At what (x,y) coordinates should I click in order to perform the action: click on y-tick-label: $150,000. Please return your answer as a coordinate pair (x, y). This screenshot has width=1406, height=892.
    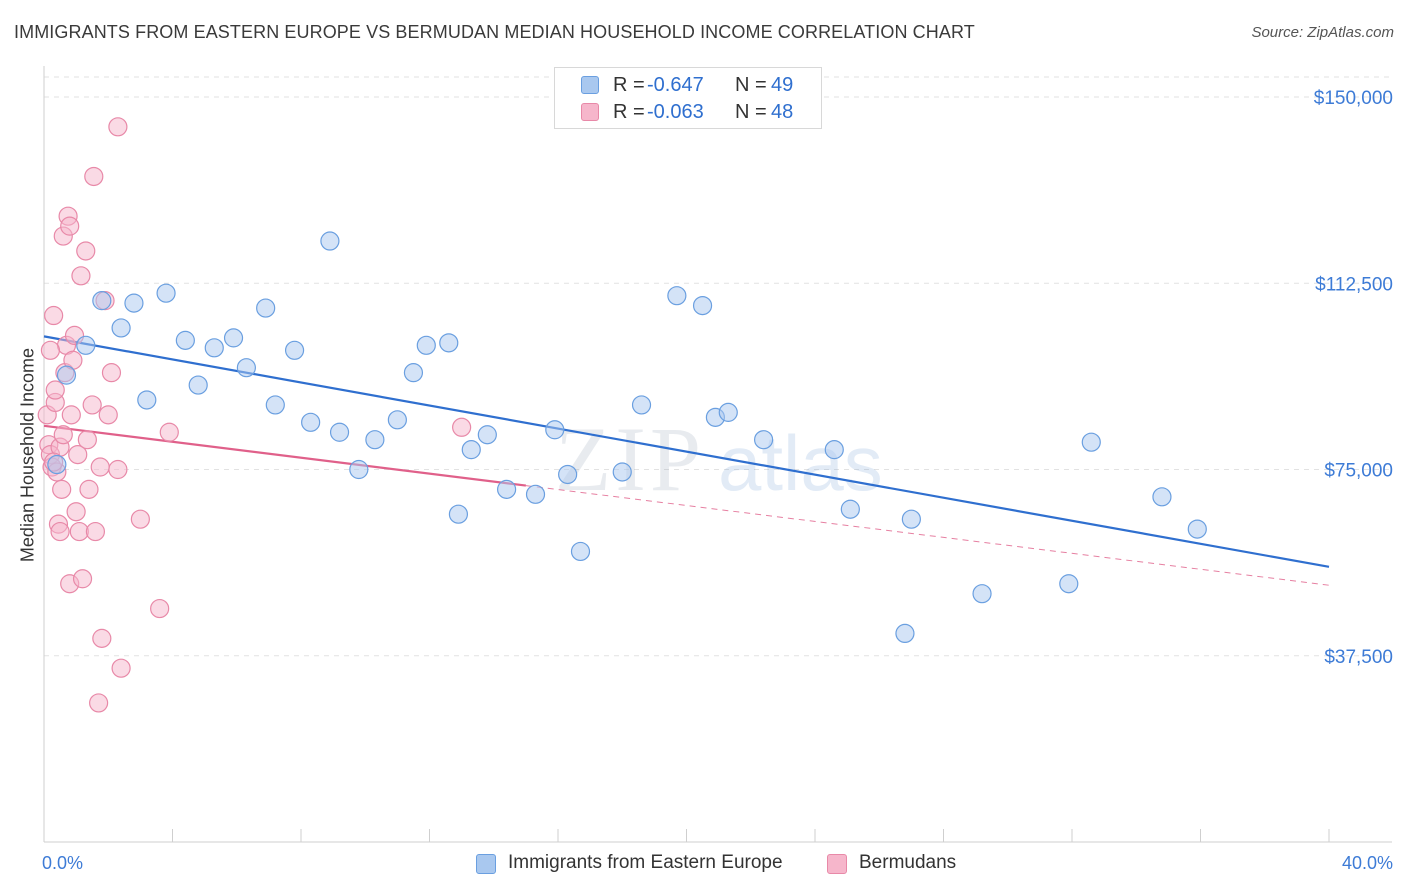
    Looking at the image, I should click on (1353, 98).